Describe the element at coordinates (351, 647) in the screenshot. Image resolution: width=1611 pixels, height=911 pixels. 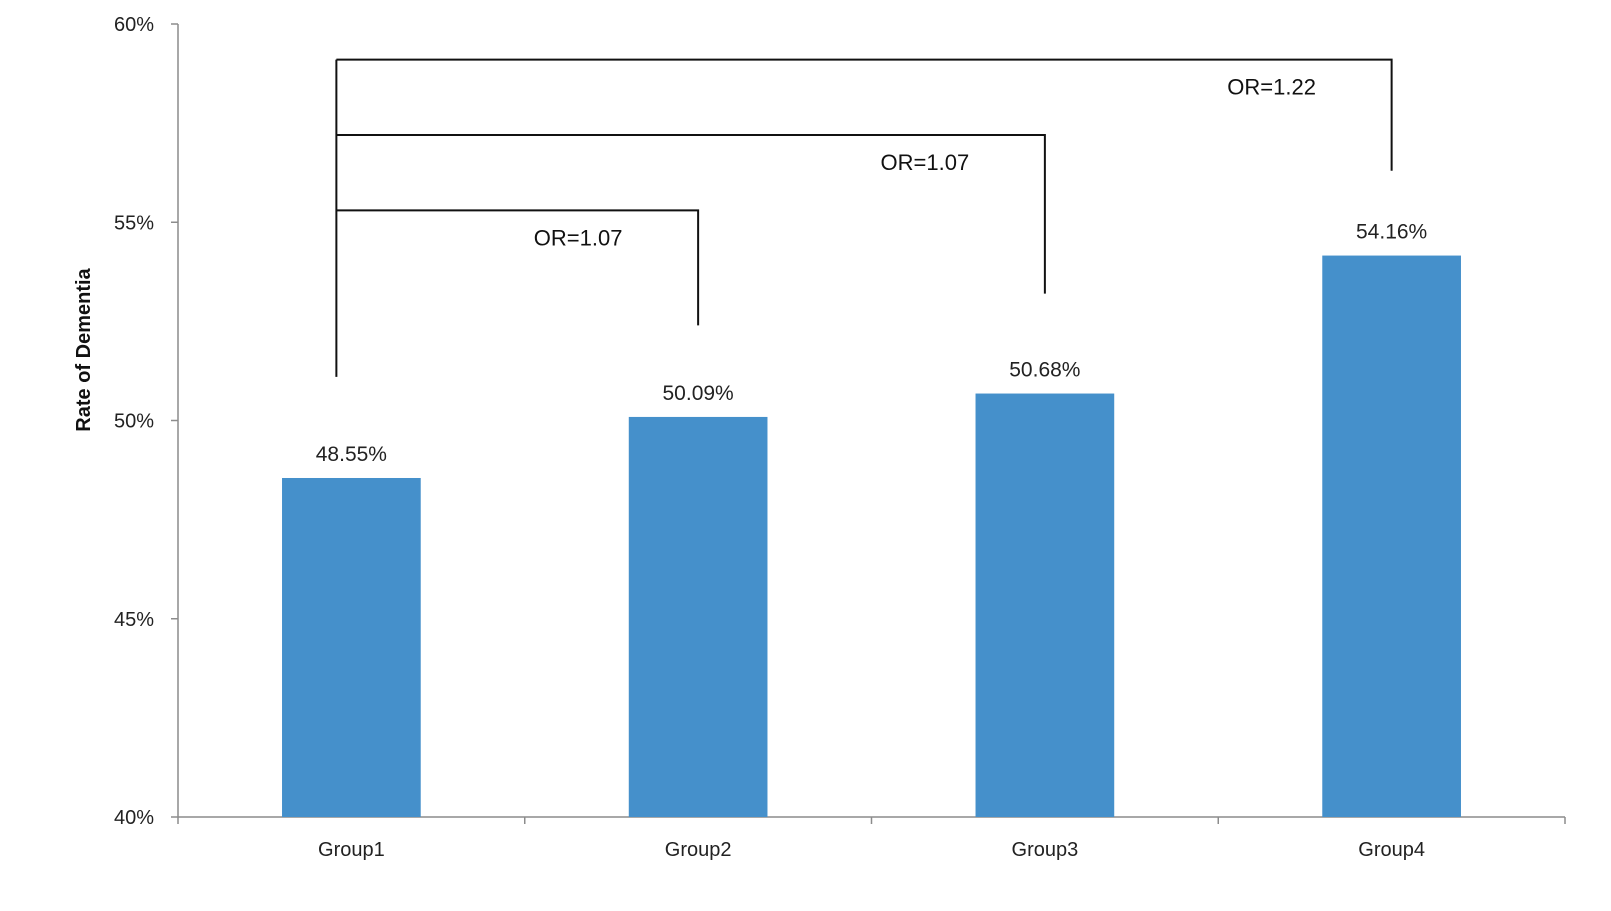
I see `bar-group1` at that location.